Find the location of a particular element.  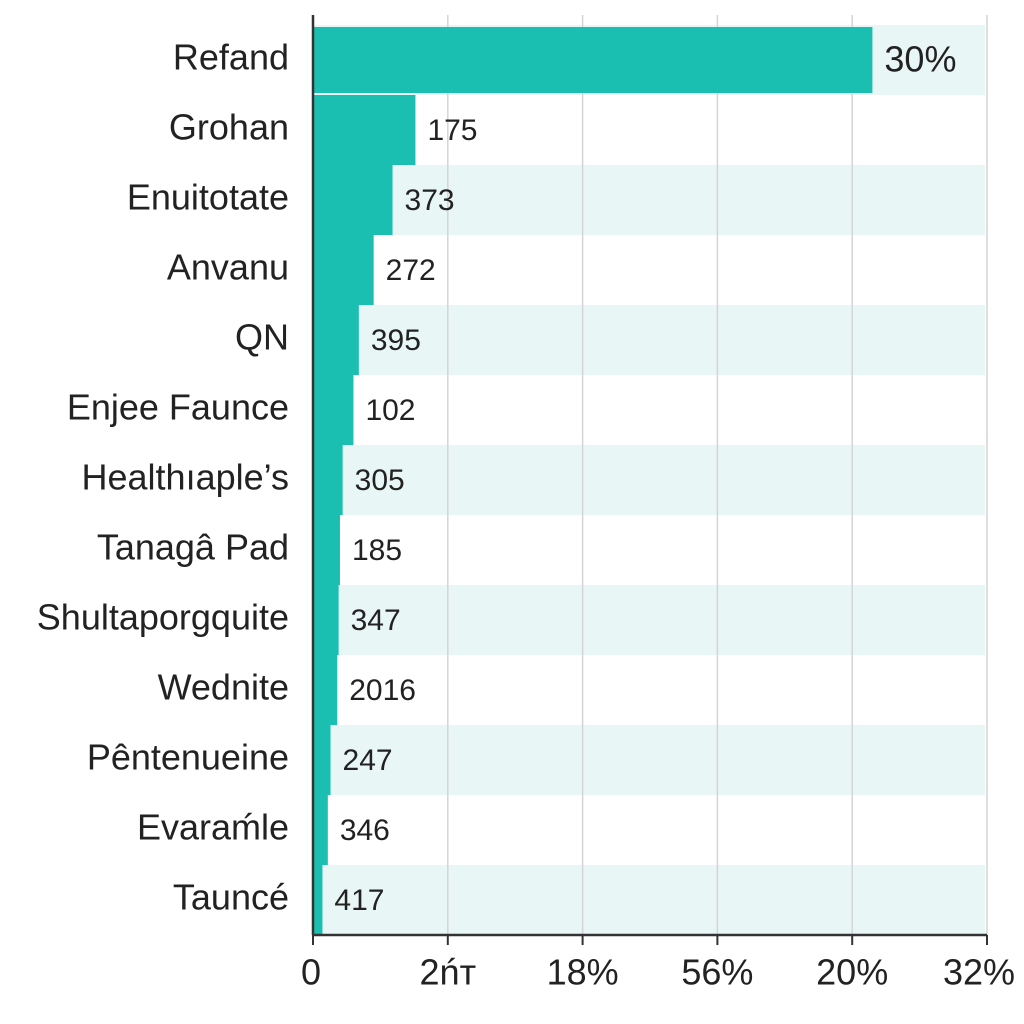

y-tick-label: Grohan is located at coordinates (229, 127).